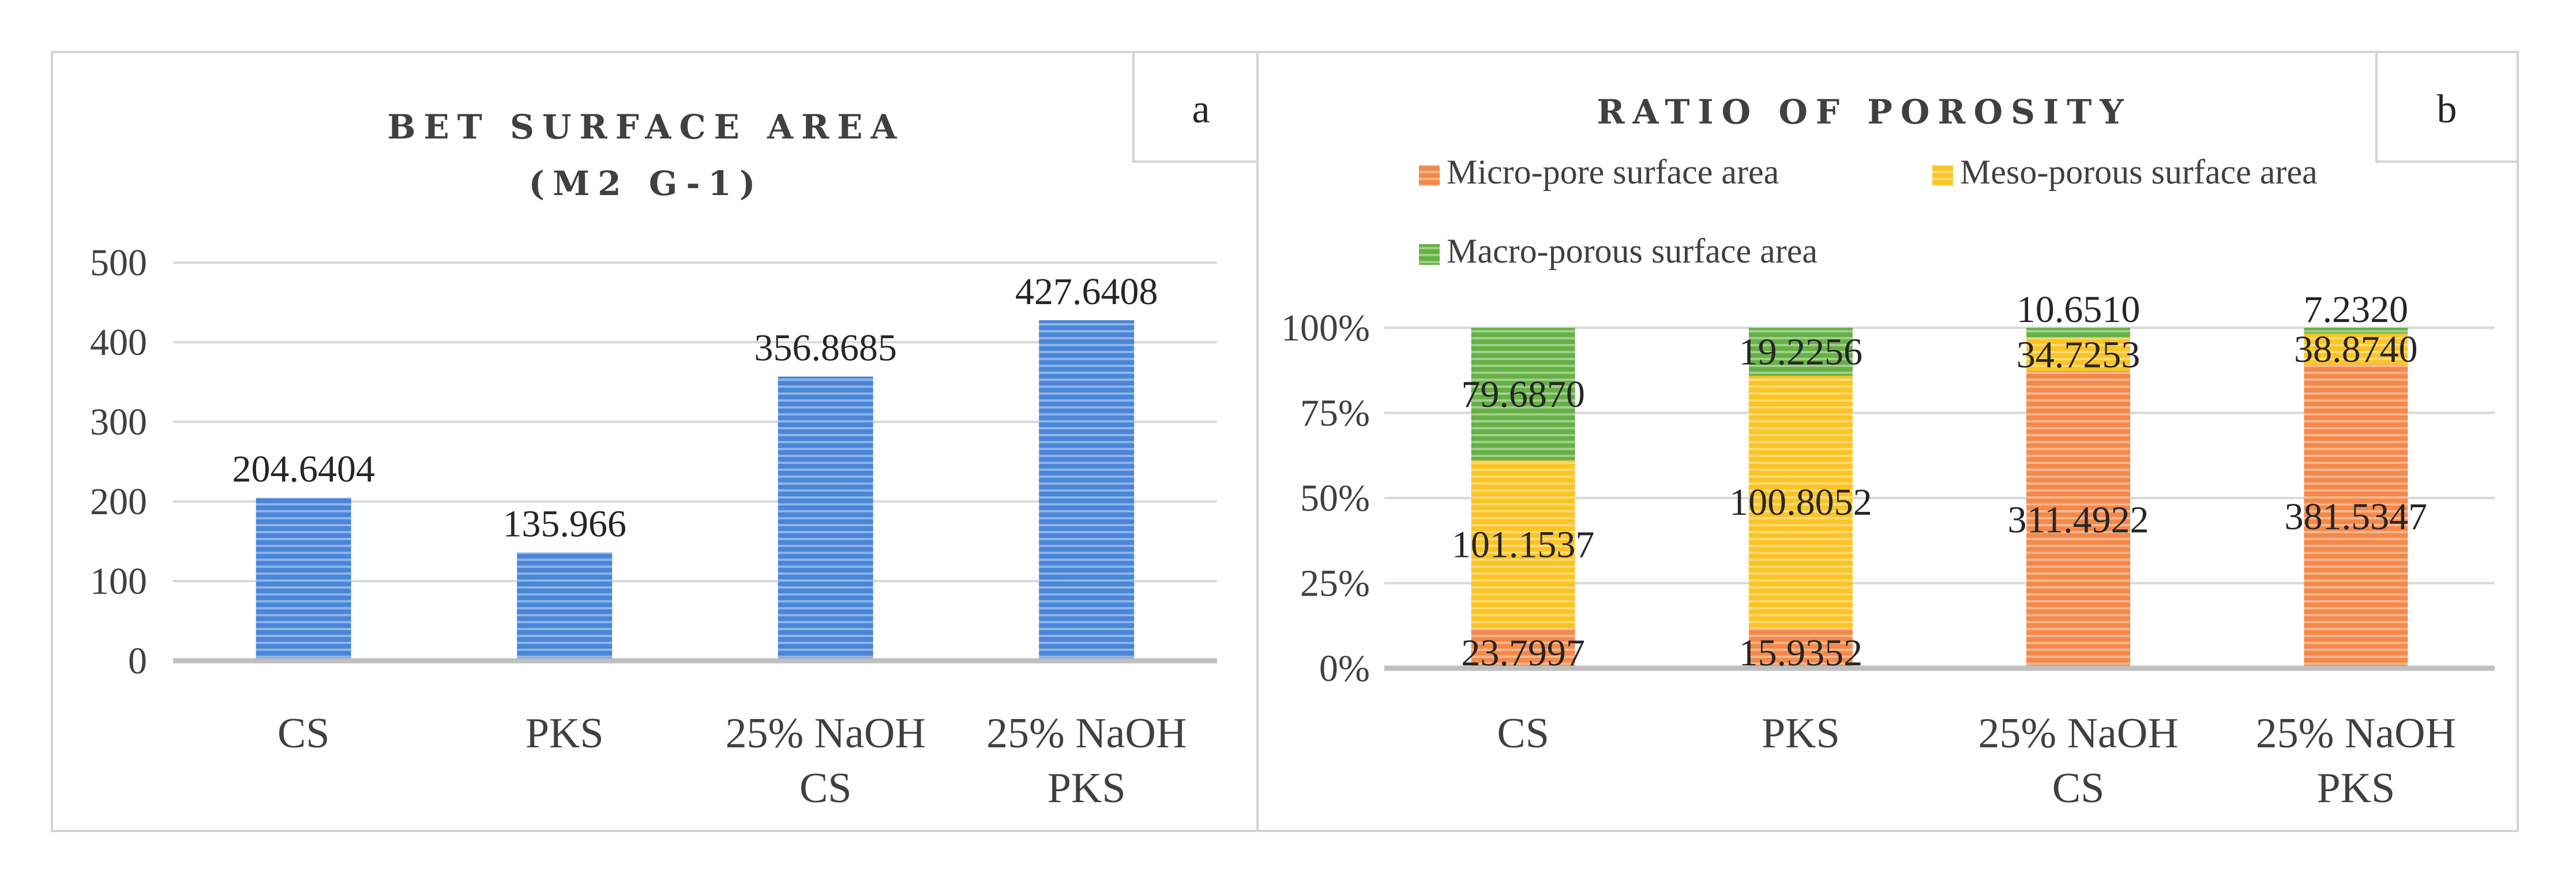 This screenshot has width=2576, height=876. What do you see at coordinates (2079, 310) in the screenshot?
I see `chart-b-value-label: 10.6510` at bounding box center [2079, 310].